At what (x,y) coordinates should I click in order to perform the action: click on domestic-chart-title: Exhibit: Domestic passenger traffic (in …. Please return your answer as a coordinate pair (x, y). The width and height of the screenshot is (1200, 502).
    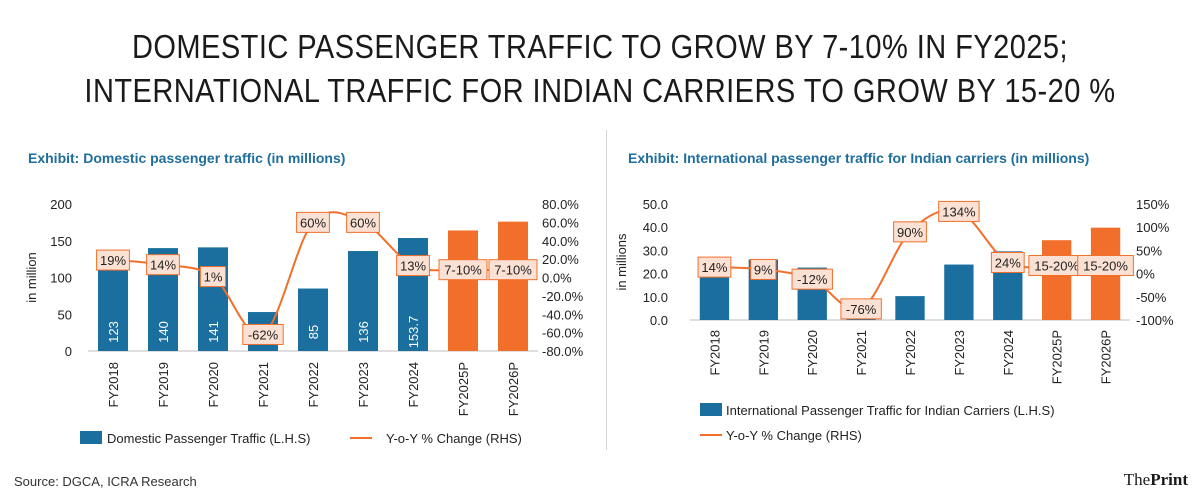
    Looking at the image, I should click on (187, 158).